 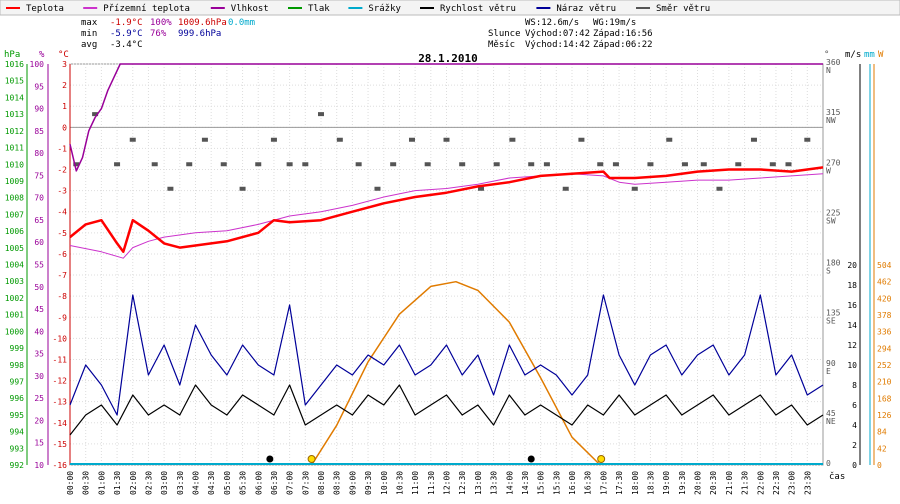 What do you see at coordinates (63, 55) in the screenshot?
I see `degc-unit-label: °C` at bounding box center [63, 55].